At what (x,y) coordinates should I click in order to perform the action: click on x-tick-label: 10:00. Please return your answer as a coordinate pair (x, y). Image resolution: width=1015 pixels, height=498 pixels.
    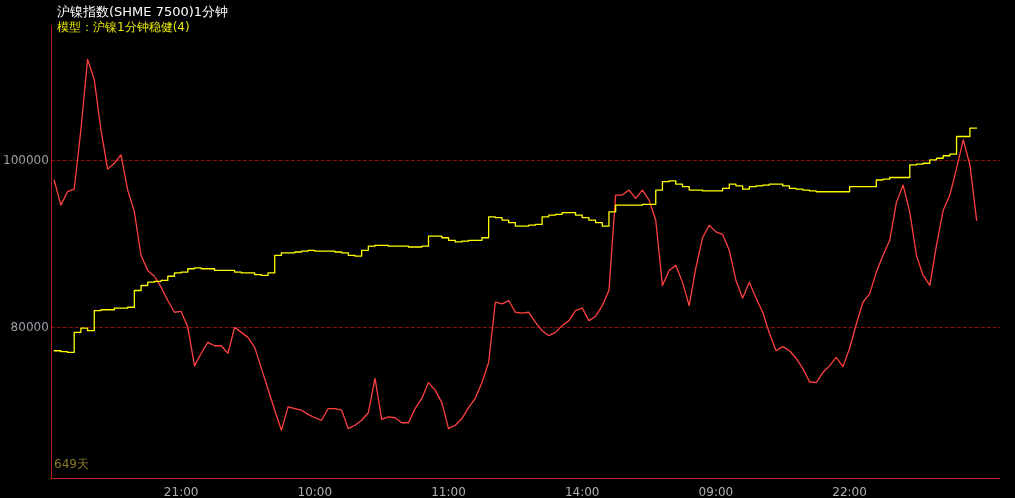
    Looking at the image, I should click on (315, 491).